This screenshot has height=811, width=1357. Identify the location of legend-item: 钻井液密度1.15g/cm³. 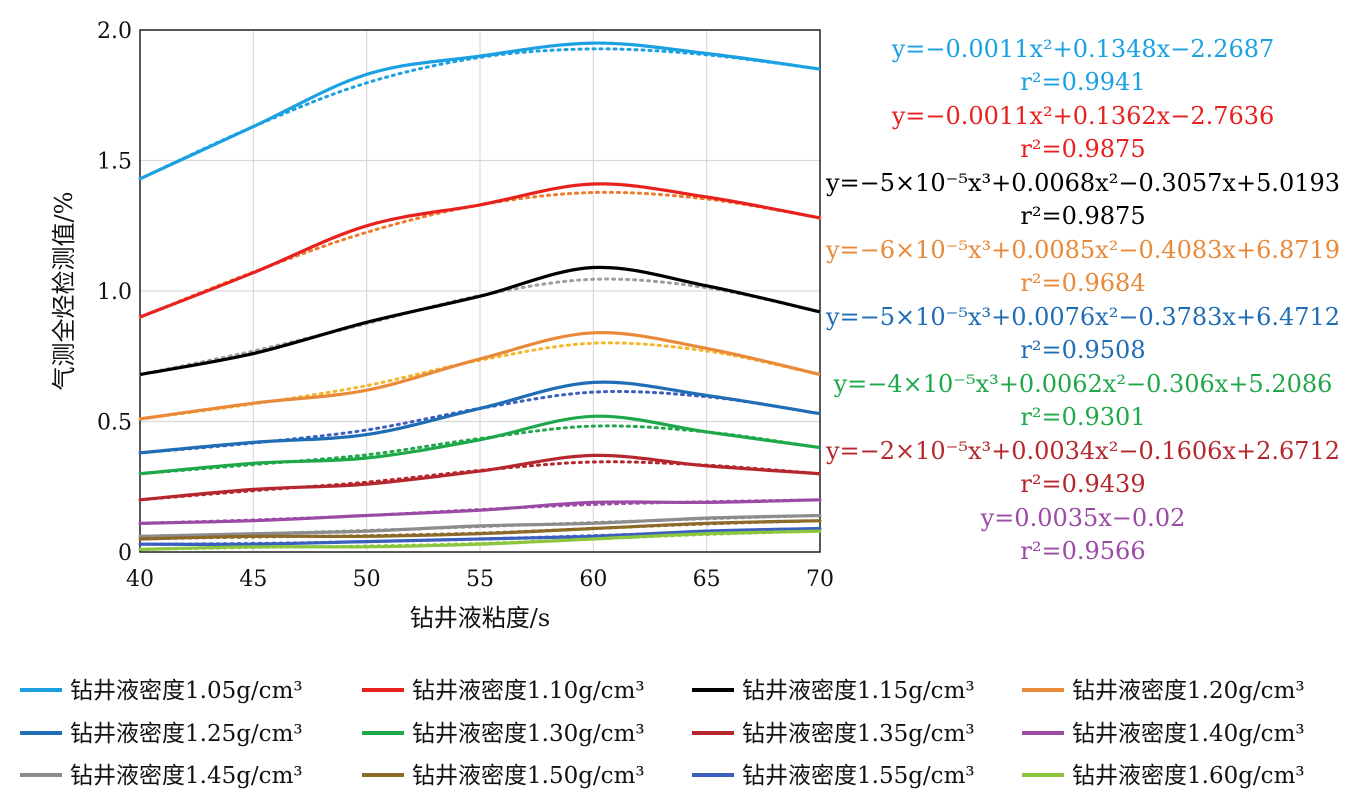
(833, 691).